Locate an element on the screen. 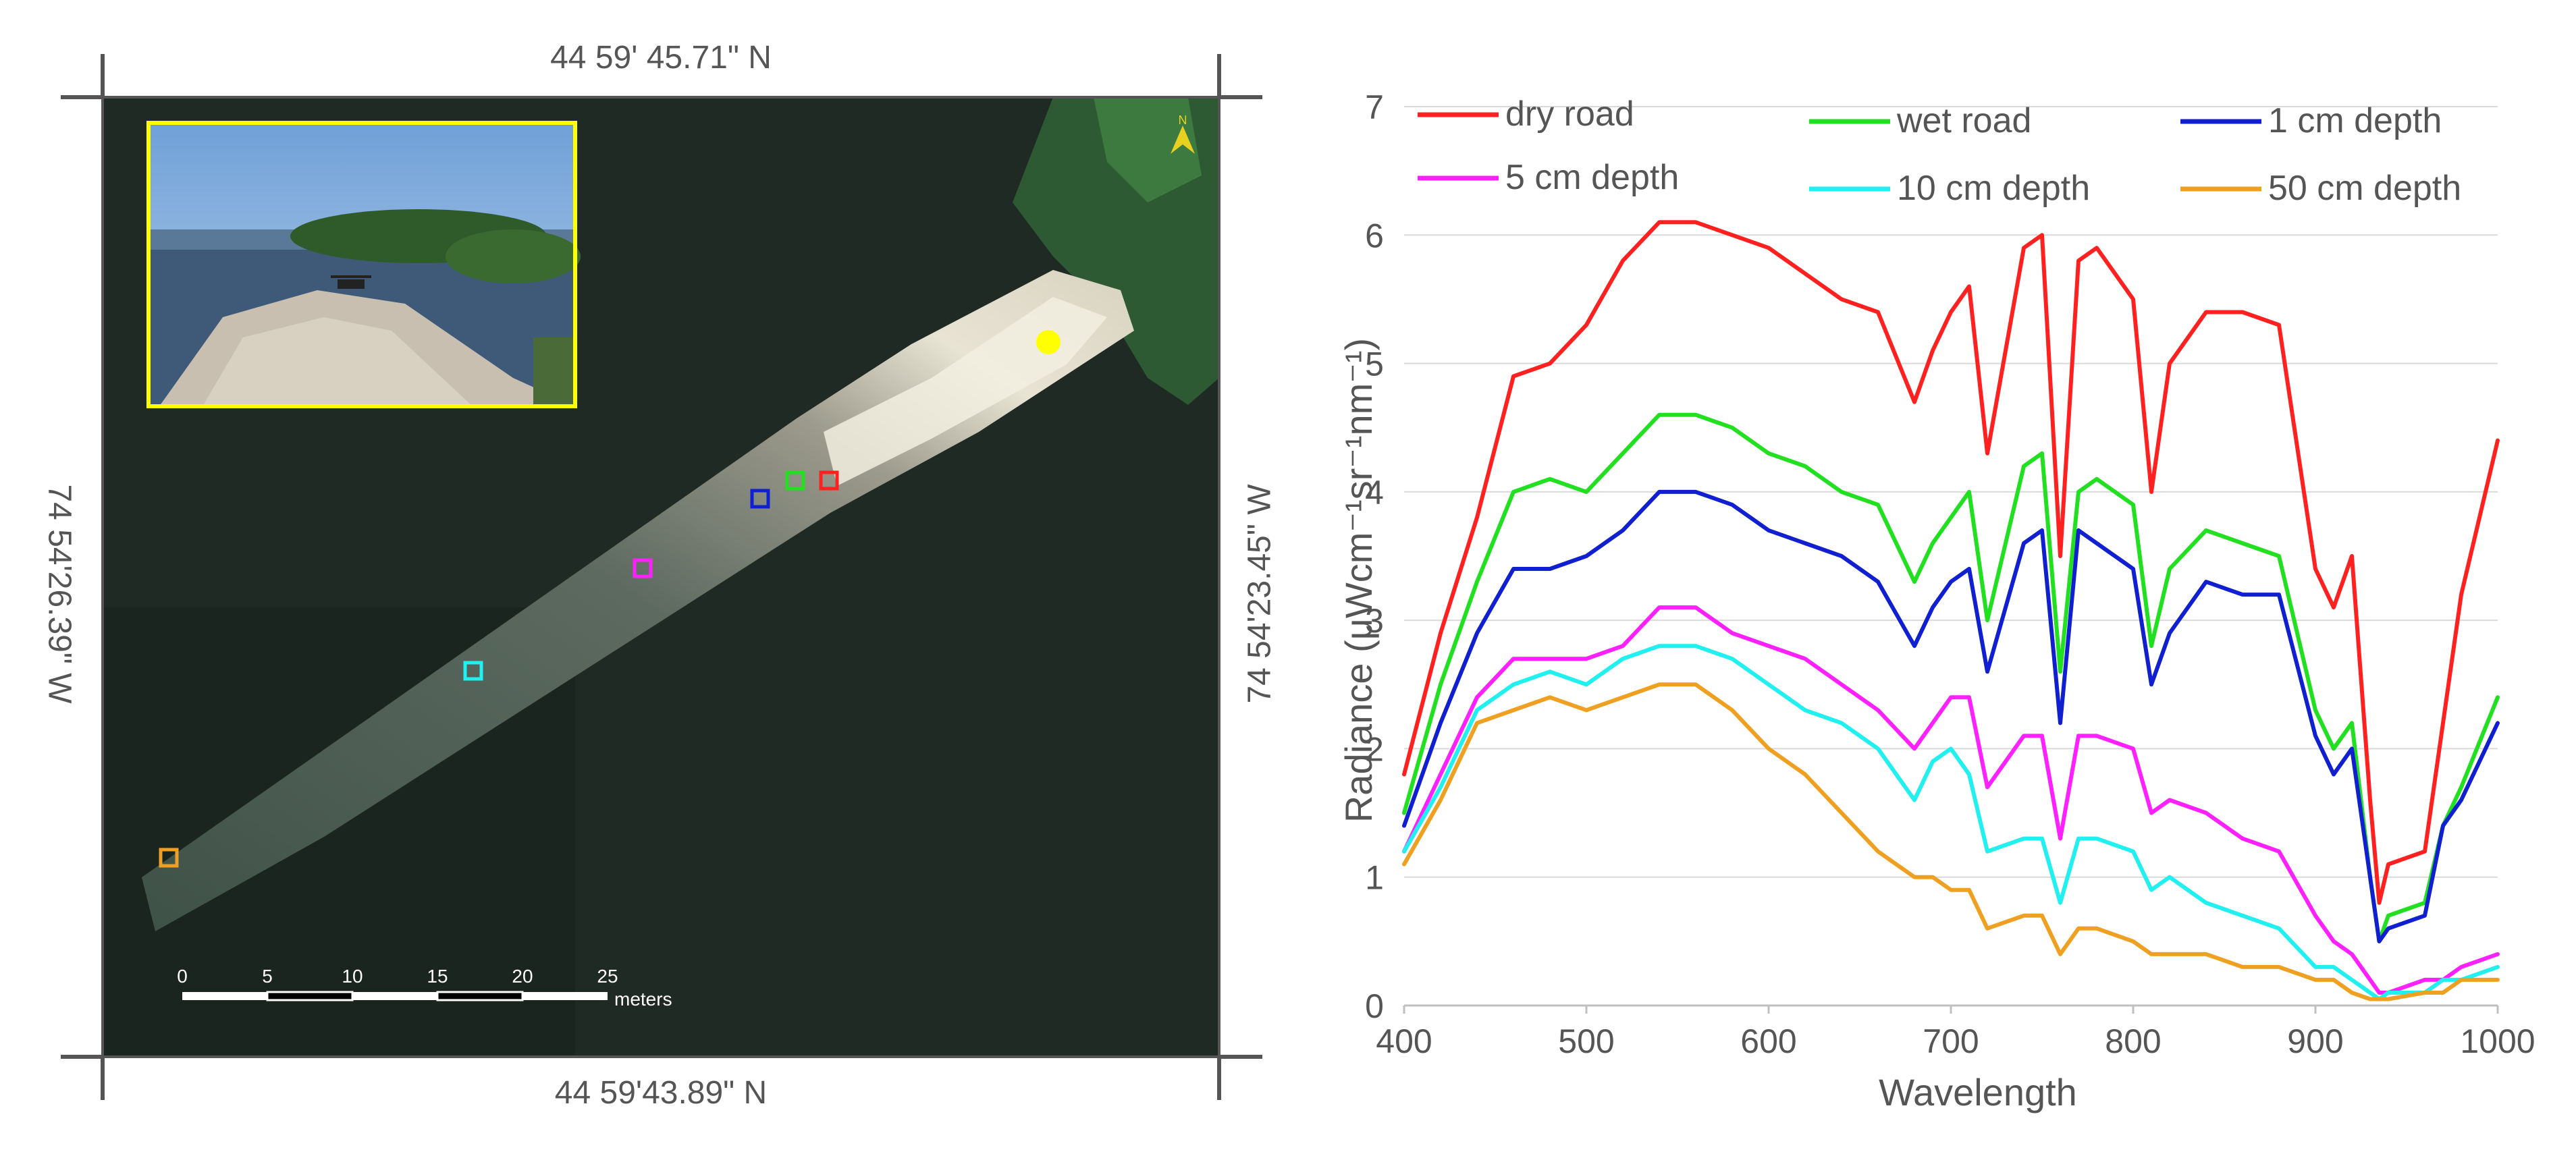  x-tick-label: 1000 is located at coordinates (2497, 1041).